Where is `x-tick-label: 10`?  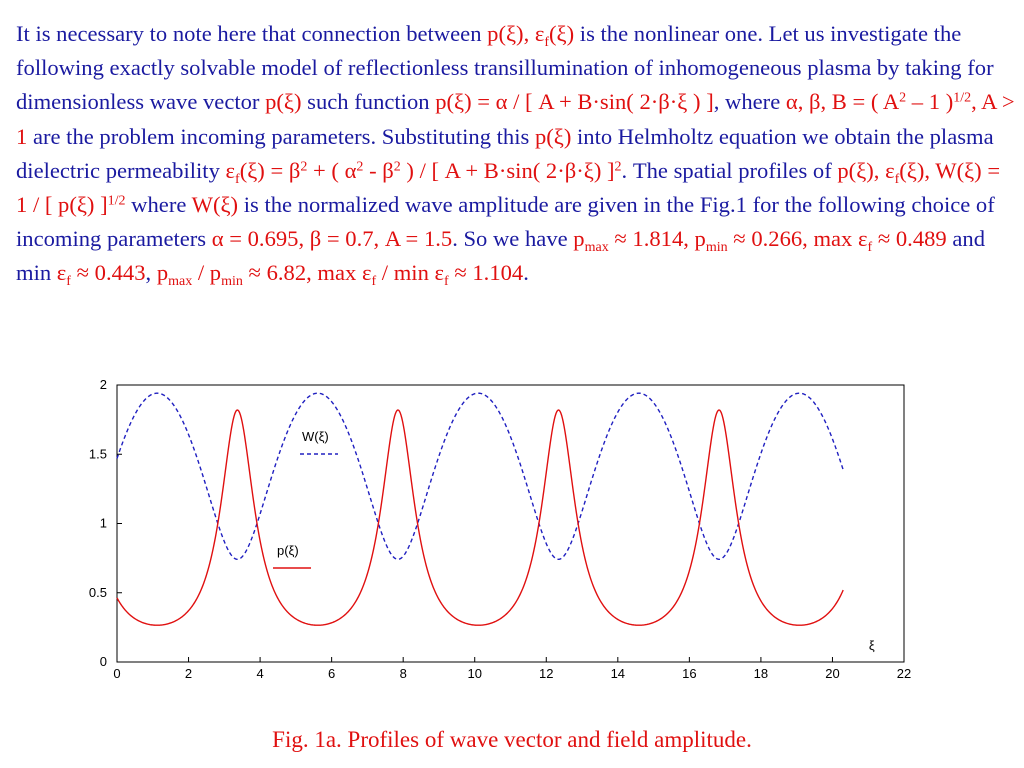
x-tick-label: 10 is located at coordinates (474, 673).